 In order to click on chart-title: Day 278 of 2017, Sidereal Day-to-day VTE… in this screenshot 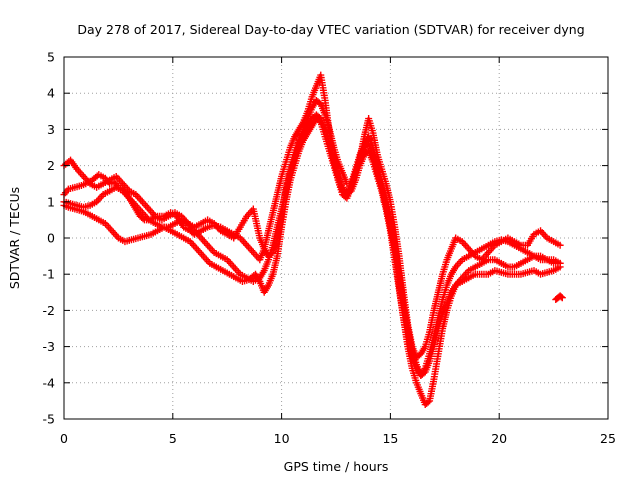, I will do `click(330, 29)`.